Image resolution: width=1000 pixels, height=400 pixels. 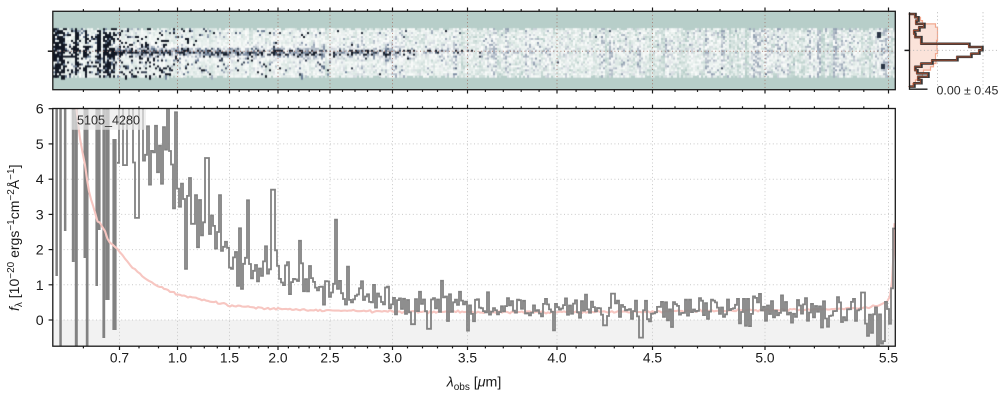 What do you see at coordinates (278, 358) in the screenshot?
I see `svg-text: 2.0` at bounding box center [278, 358].